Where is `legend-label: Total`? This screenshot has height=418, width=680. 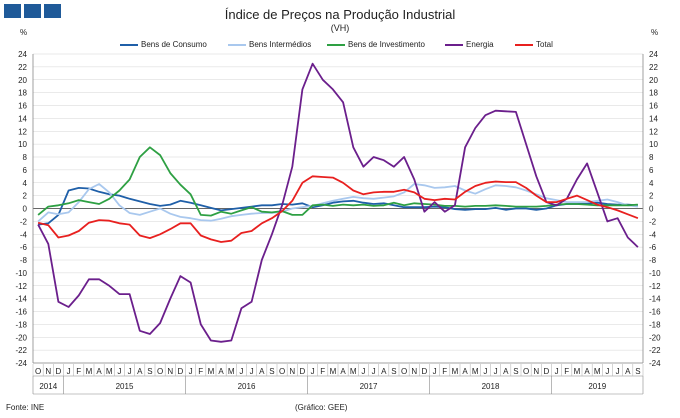
legend-label: Total is located at coordinates (544, 44).